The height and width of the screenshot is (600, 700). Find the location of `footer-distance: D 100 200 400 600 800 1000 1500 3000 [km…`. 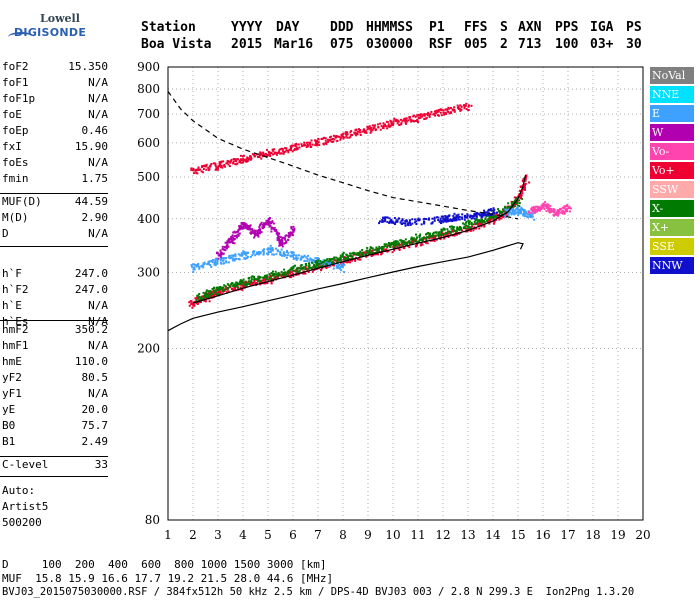

footer-distance: D 100 200 400 600 800 1000 1500 3000 [km… is located at coordinates (164, 564).